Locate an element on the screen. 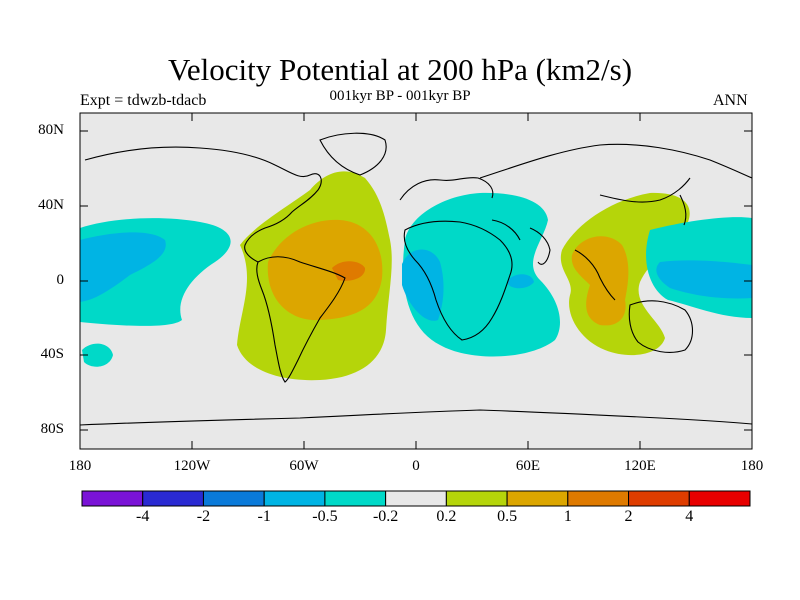 The width and height of the screenshot is (800, 600). contour-pos-asia-inner is located at coordinates (600, 281).